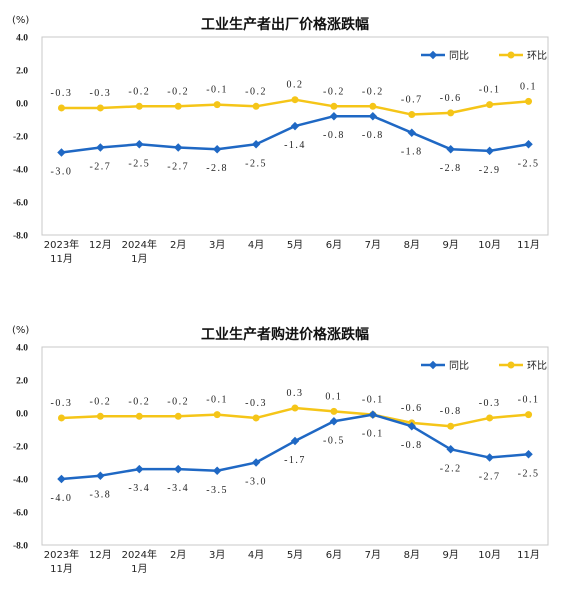 The width and height of the screenshot is (570, 605). Describe the element at coordinates (178, 488) in the screenshot. I see `purchase-data-label-yoy: -3.4` at that location.